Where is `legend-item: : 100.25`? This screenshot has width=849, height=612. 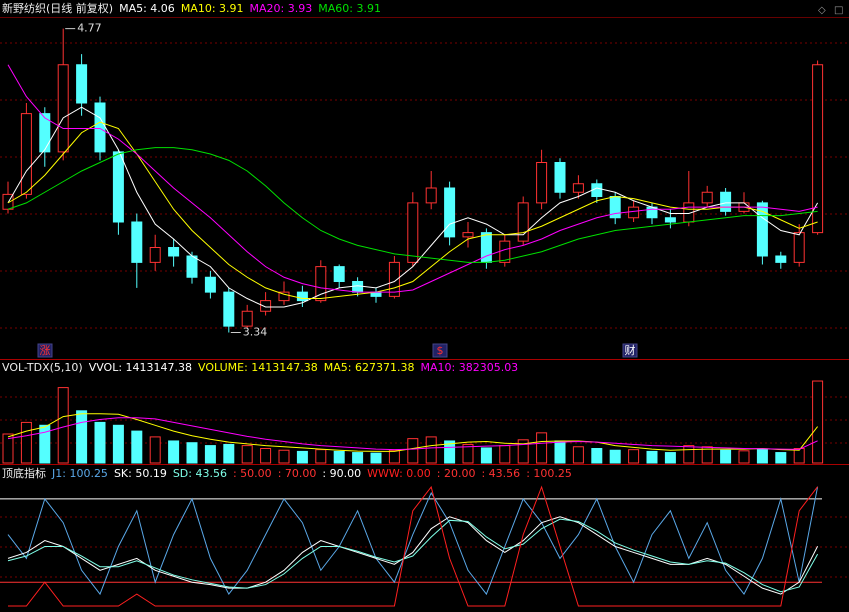
legend-item: : 100.25 is located at coordinates (549, 473).